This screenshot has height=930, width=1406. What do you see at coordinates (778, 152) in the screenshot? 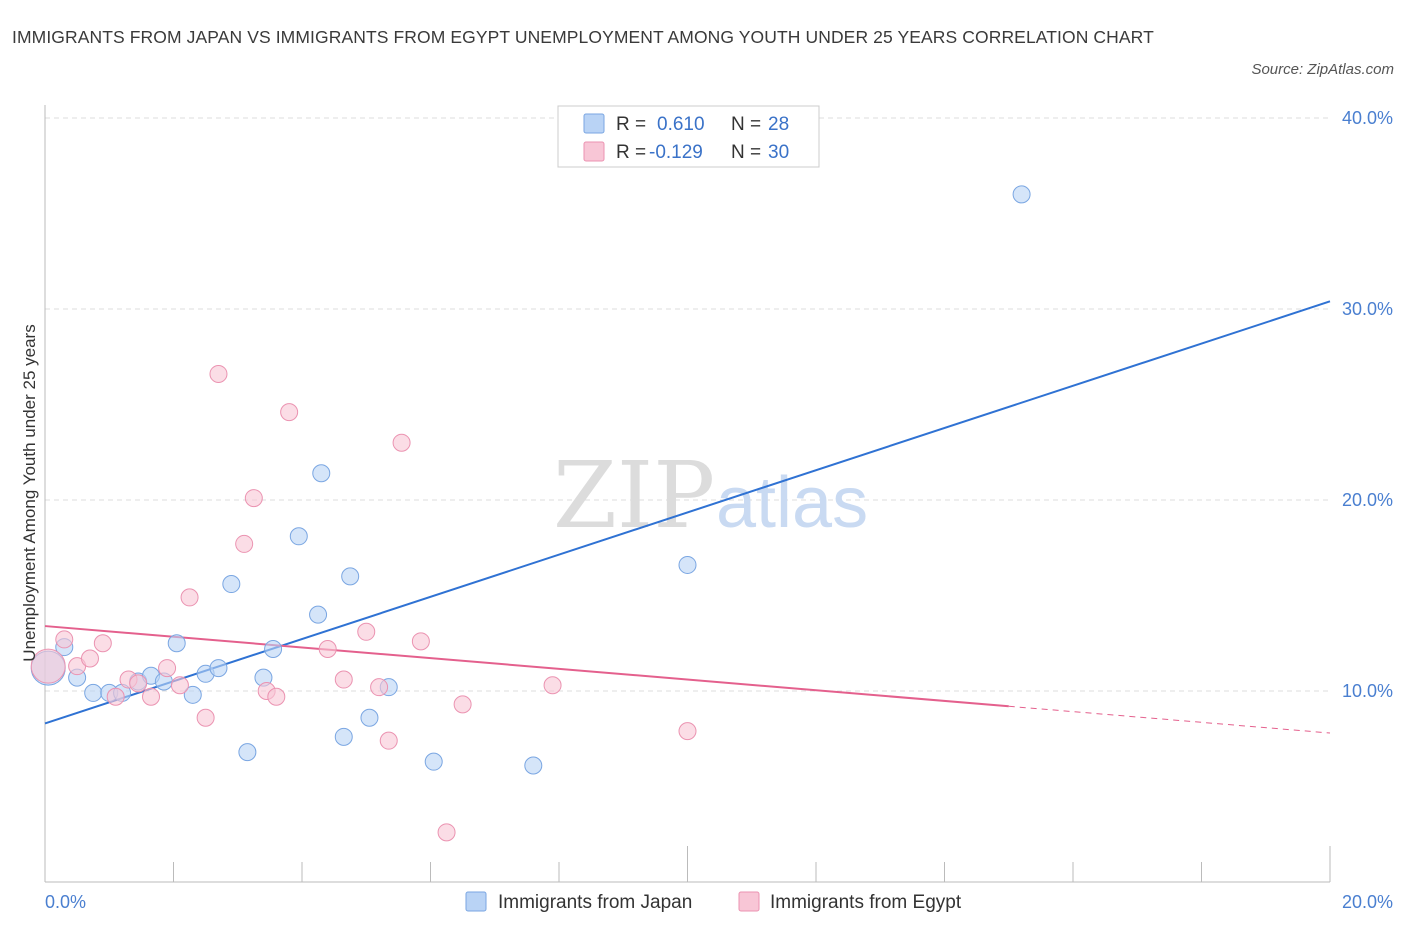
I see `legend-n-value-egypt: 30` at bounding box center [778, 152].